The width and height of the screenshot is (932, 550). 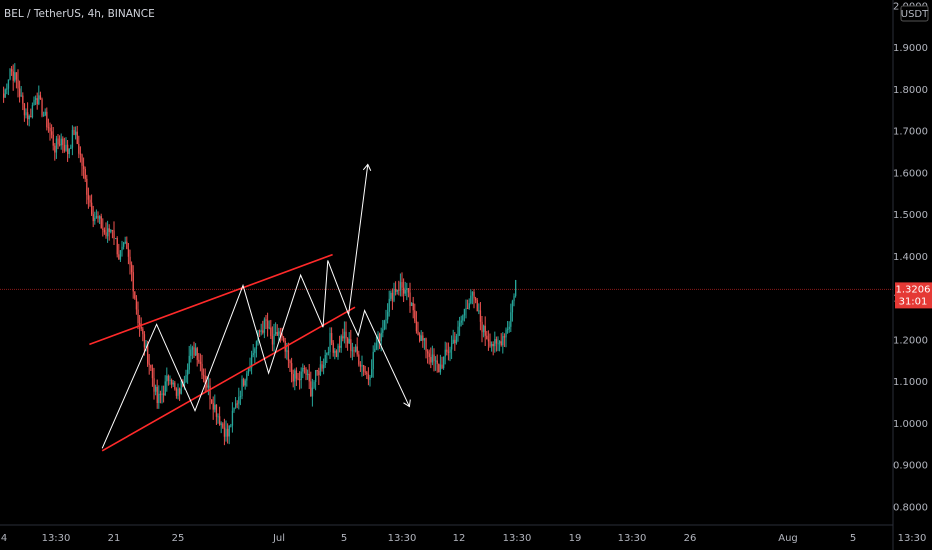 I want to click on time-tick-label: 19, so click(x=575, y=538).